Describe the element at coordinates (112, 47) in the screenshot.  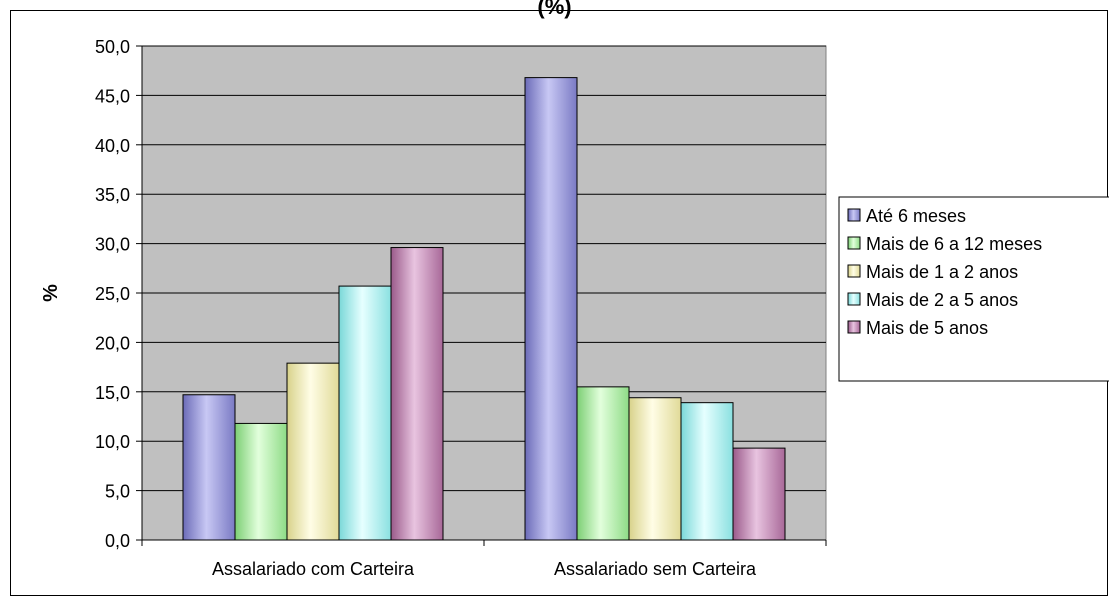
I see `y-tick-label: 50,0` at that location.